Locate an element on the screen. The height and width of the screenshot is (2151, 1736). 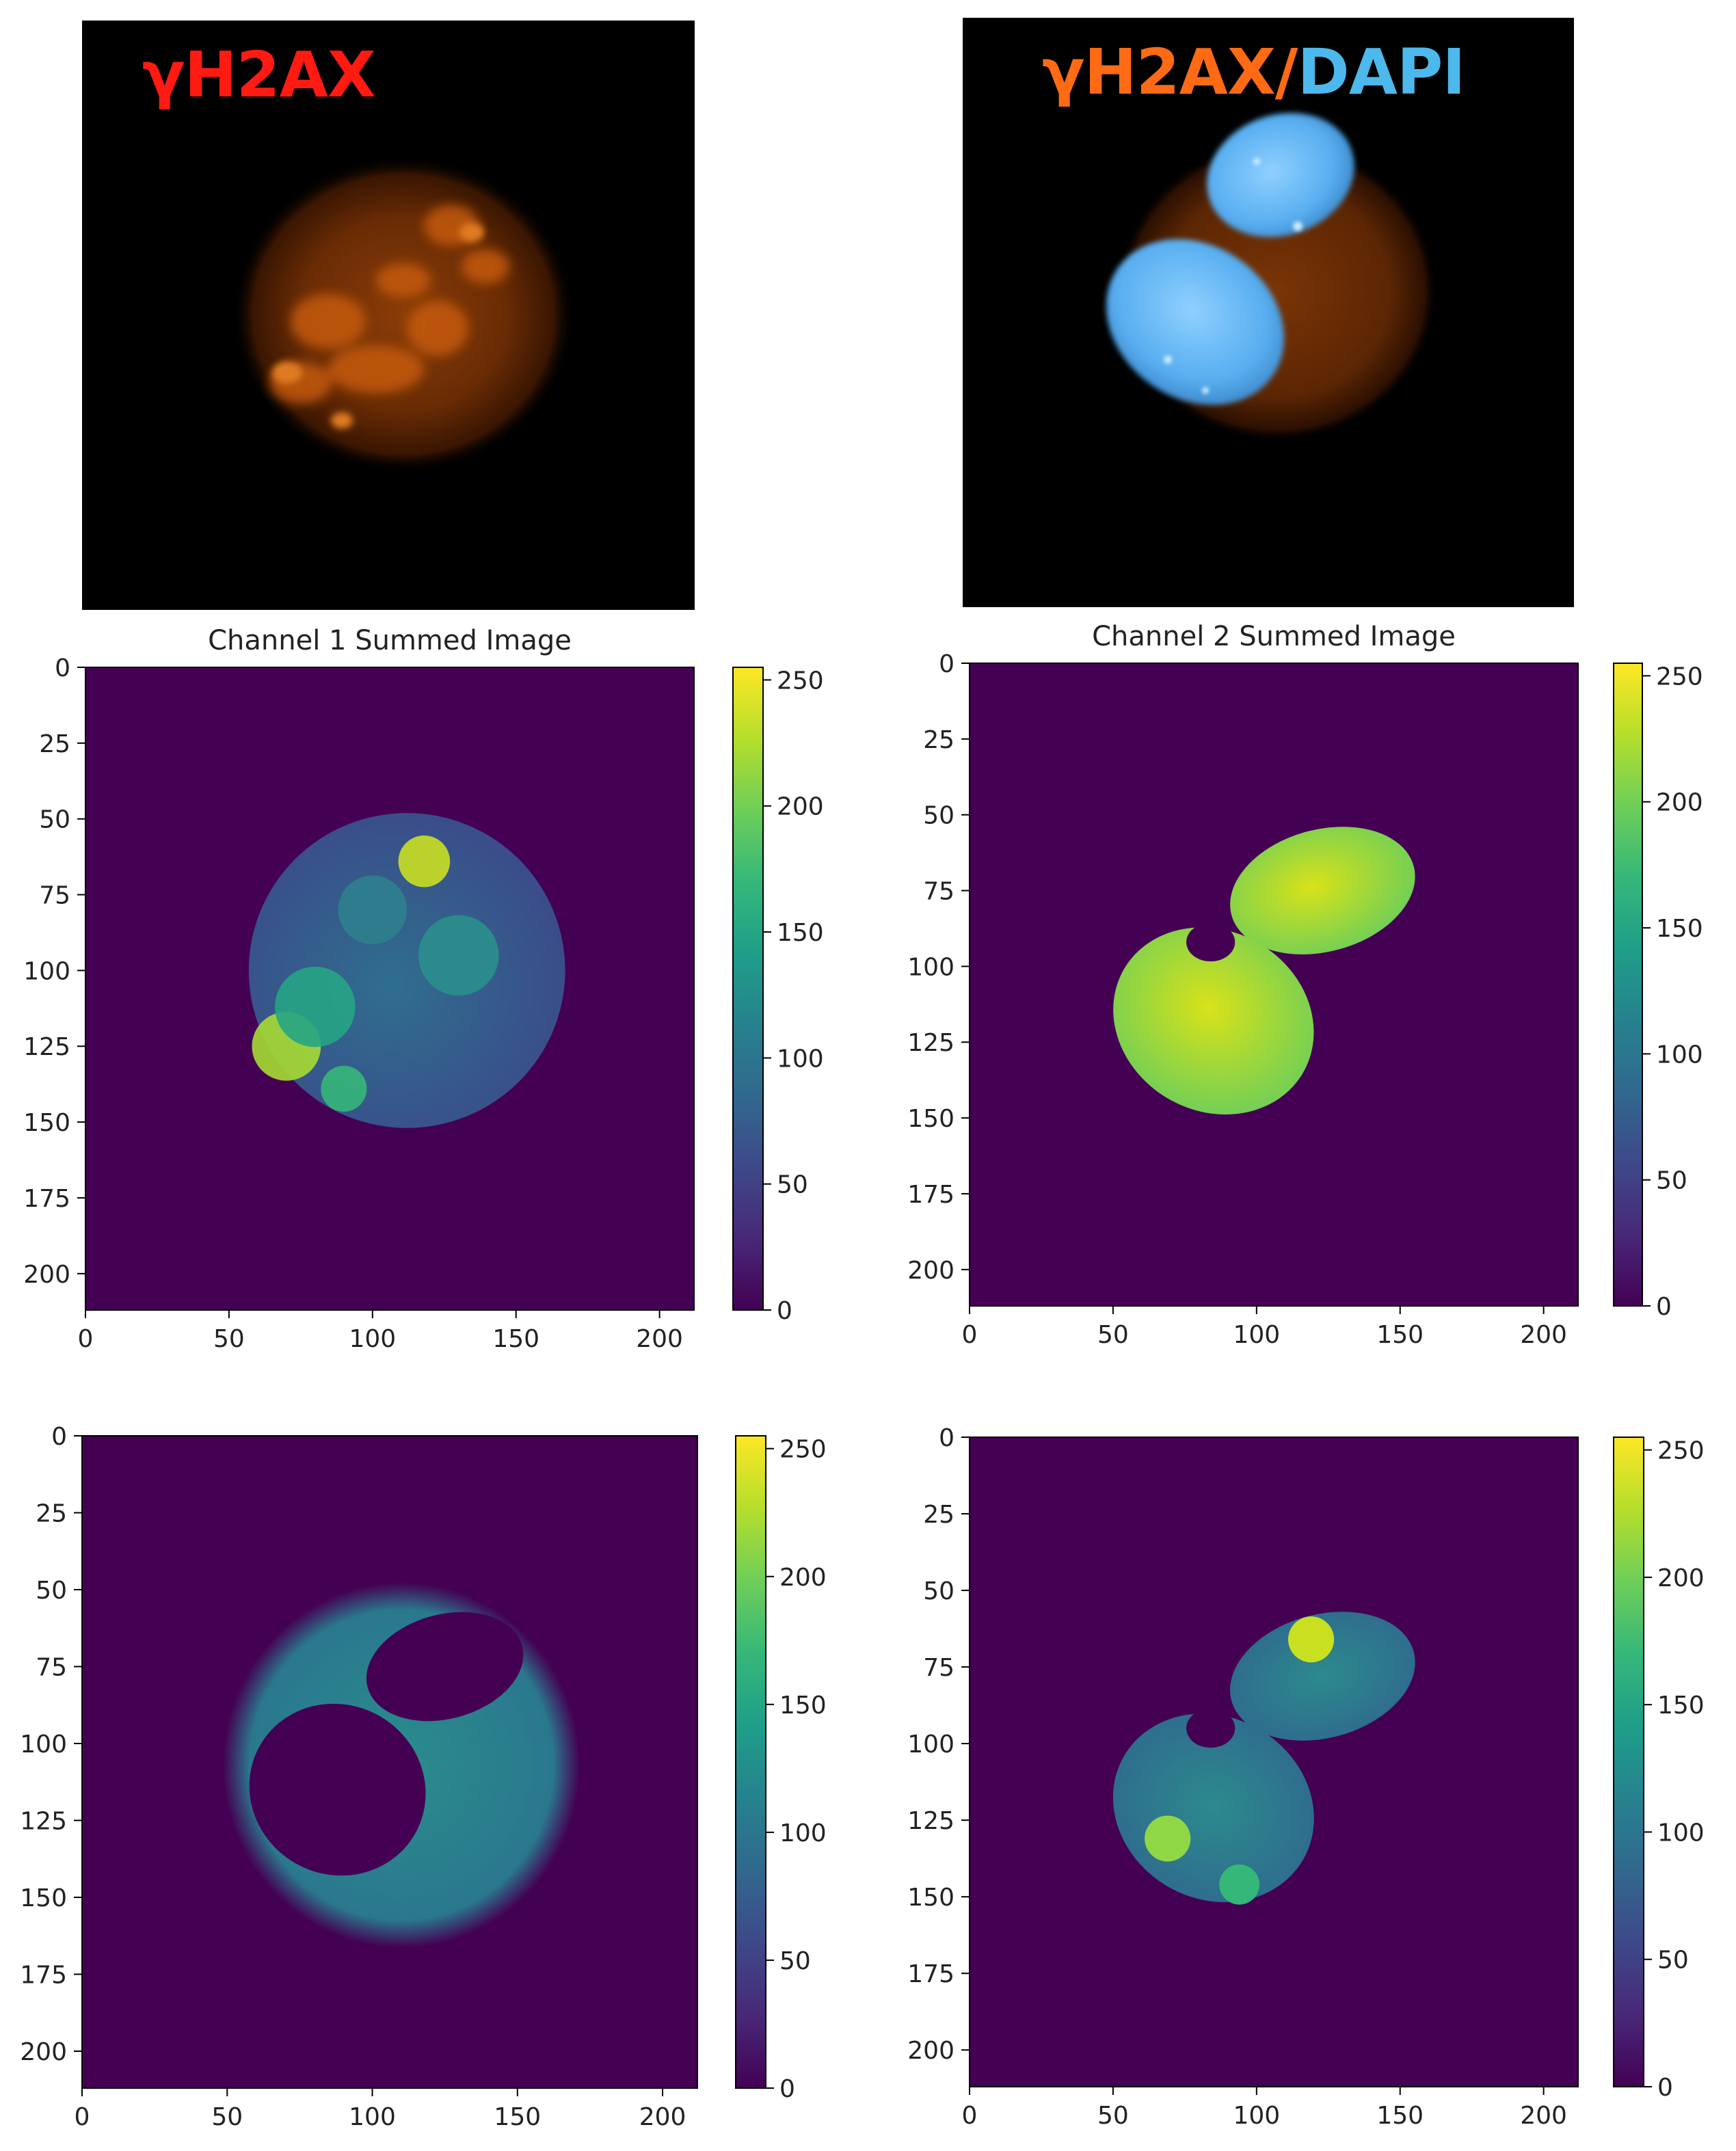
heatmap-image is located at coordinates (1274, 1762).